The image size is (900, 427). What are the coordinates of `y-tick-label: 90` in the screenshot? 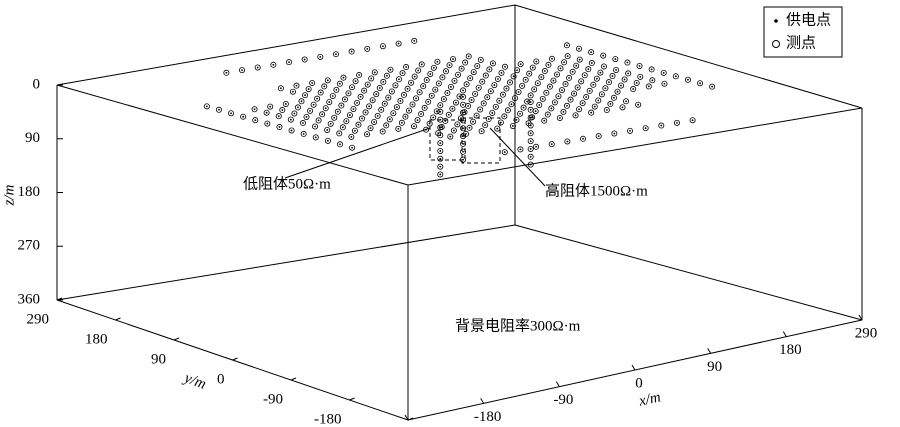 It's located at (158, 359).